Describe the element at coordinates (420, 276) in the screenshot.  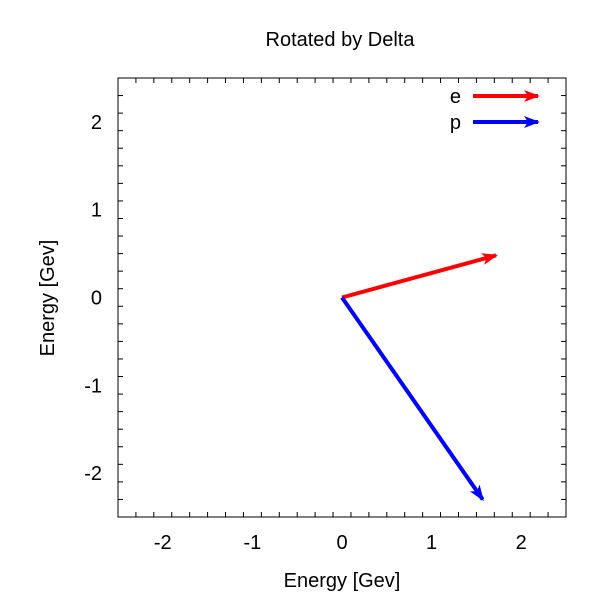
I see `vector-e` at that location.